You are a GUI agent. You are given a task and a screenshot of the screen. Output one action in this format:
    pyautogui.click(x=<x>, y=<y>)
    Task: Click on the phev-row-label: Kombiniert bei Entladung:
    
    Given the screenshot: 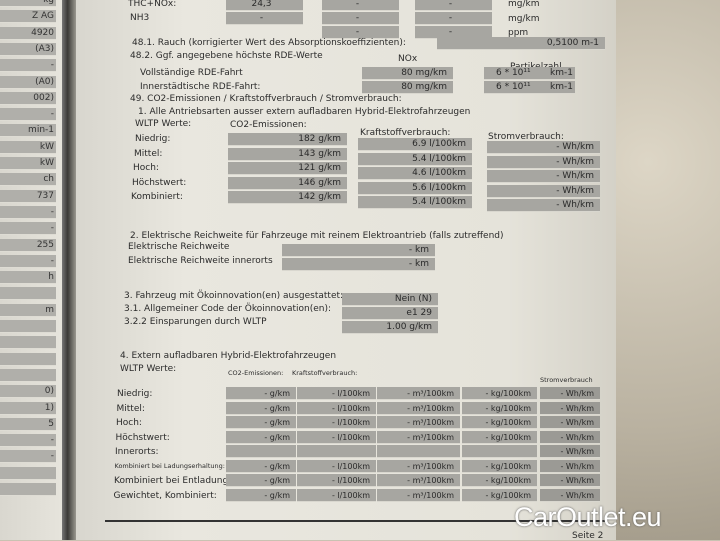 What is the action you would take?
    pyautogui.click(x=173, y=481)
    